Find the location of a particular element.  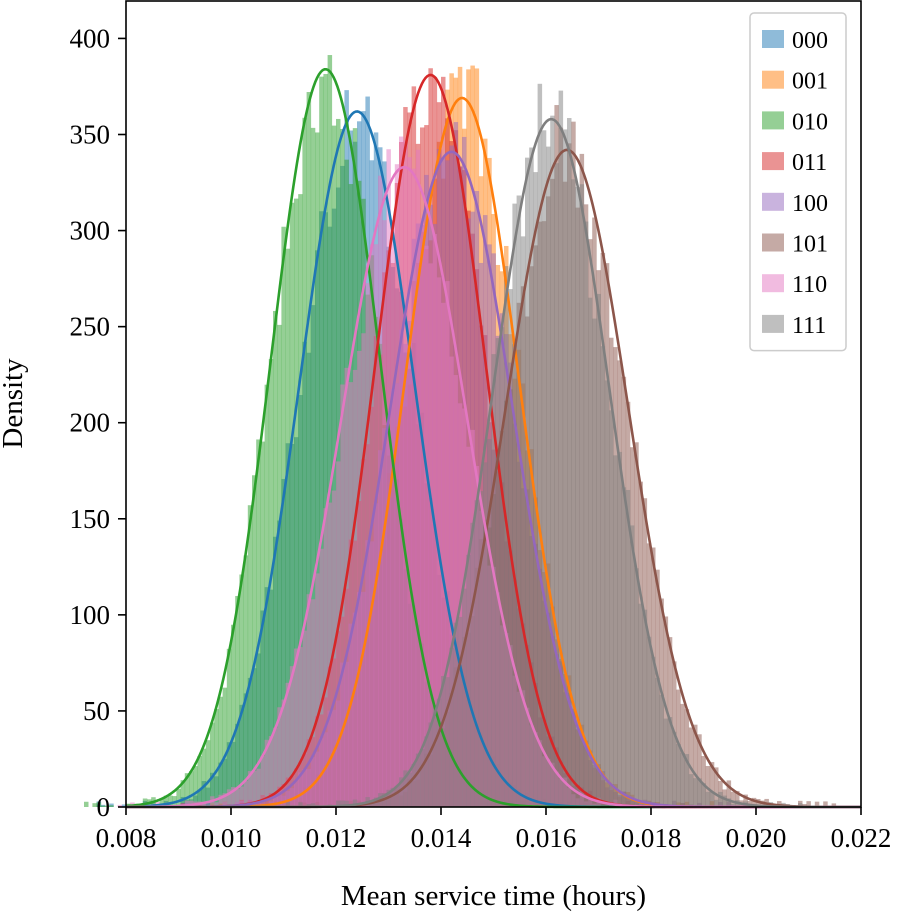

legend-label: 000 is located at coordinates (810, 41).